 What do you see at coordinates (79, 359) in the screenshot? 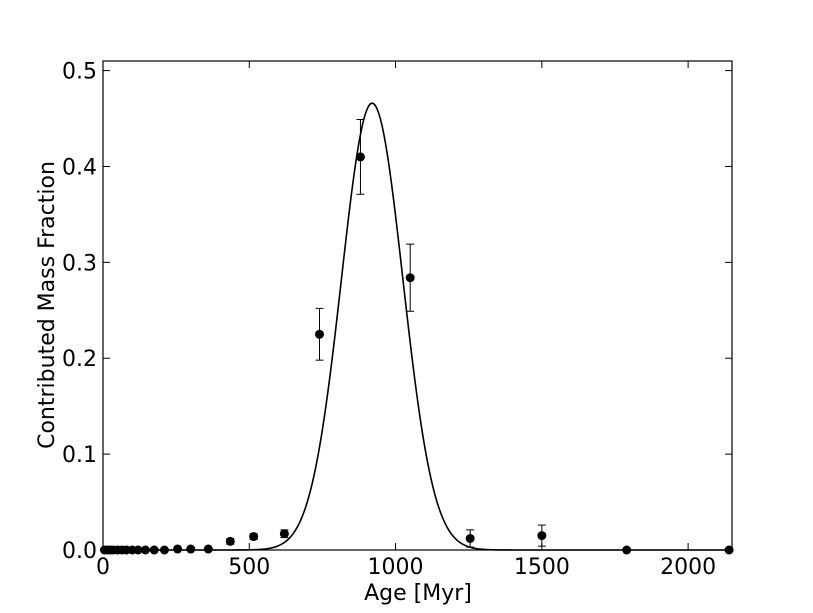
I see `y-tick-label: 0.2` at bounding box center [79, 359].